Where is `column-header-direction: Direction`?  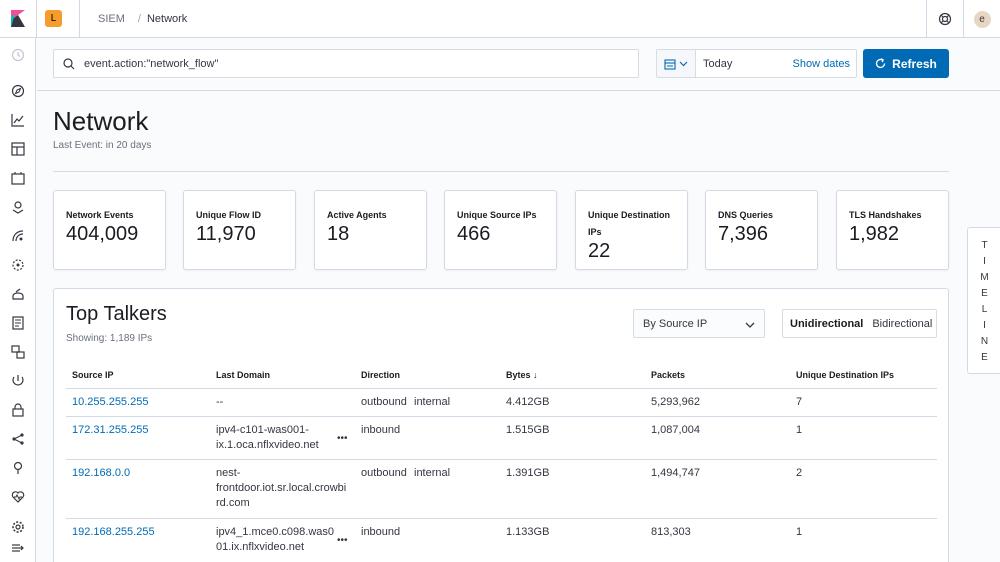
column-header-direction: Direction is located at coordinates (381, 375).